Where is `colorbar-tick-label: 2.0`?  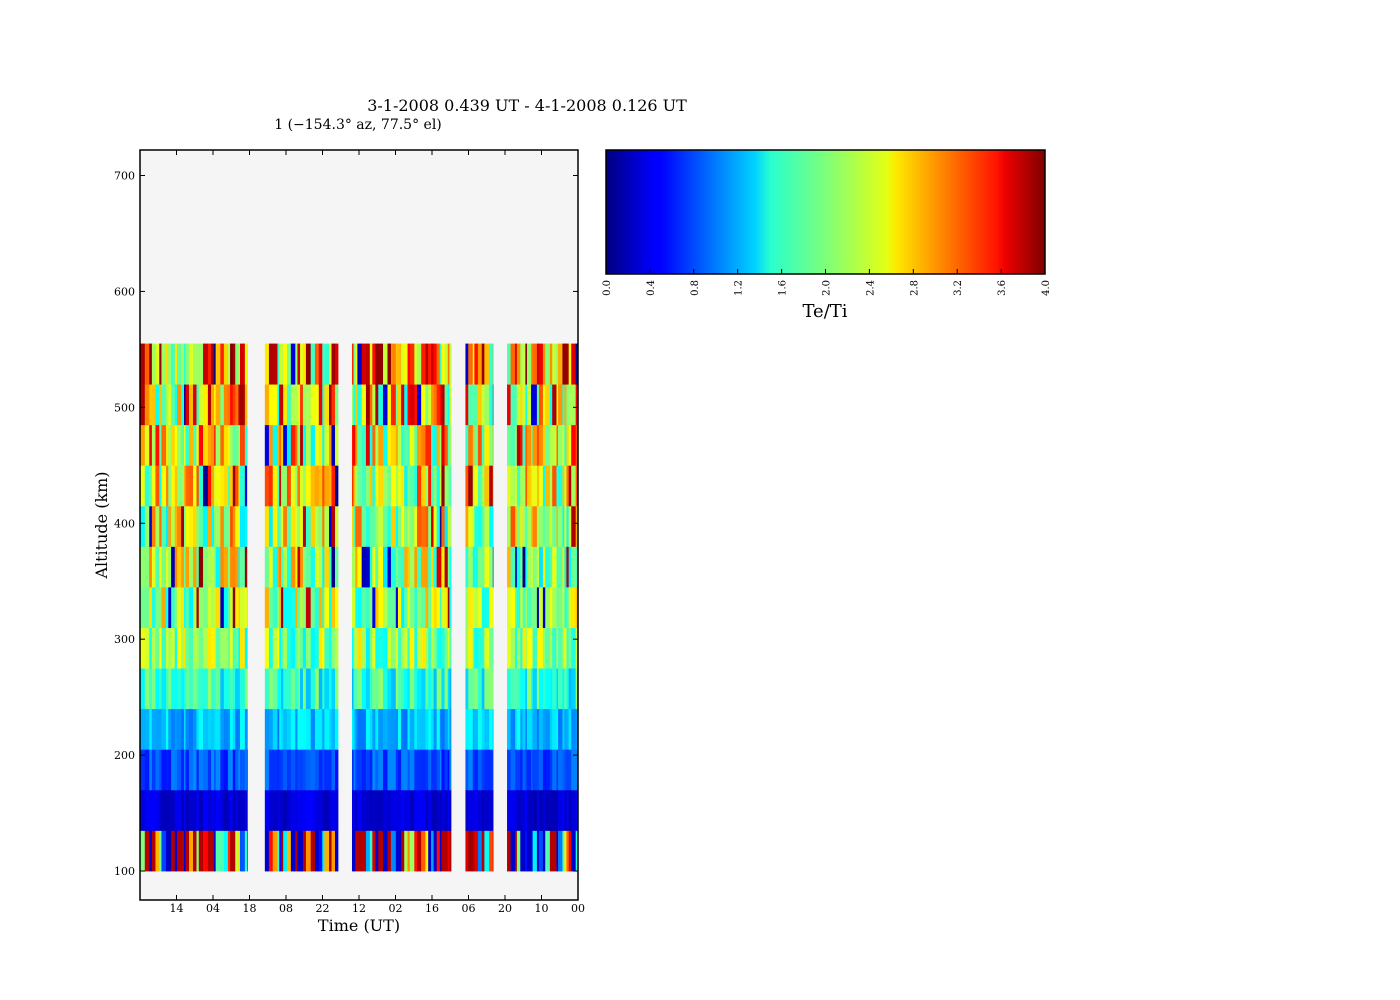 colorbar-tick-label: 2.0 is located at coordinates (827, 288).